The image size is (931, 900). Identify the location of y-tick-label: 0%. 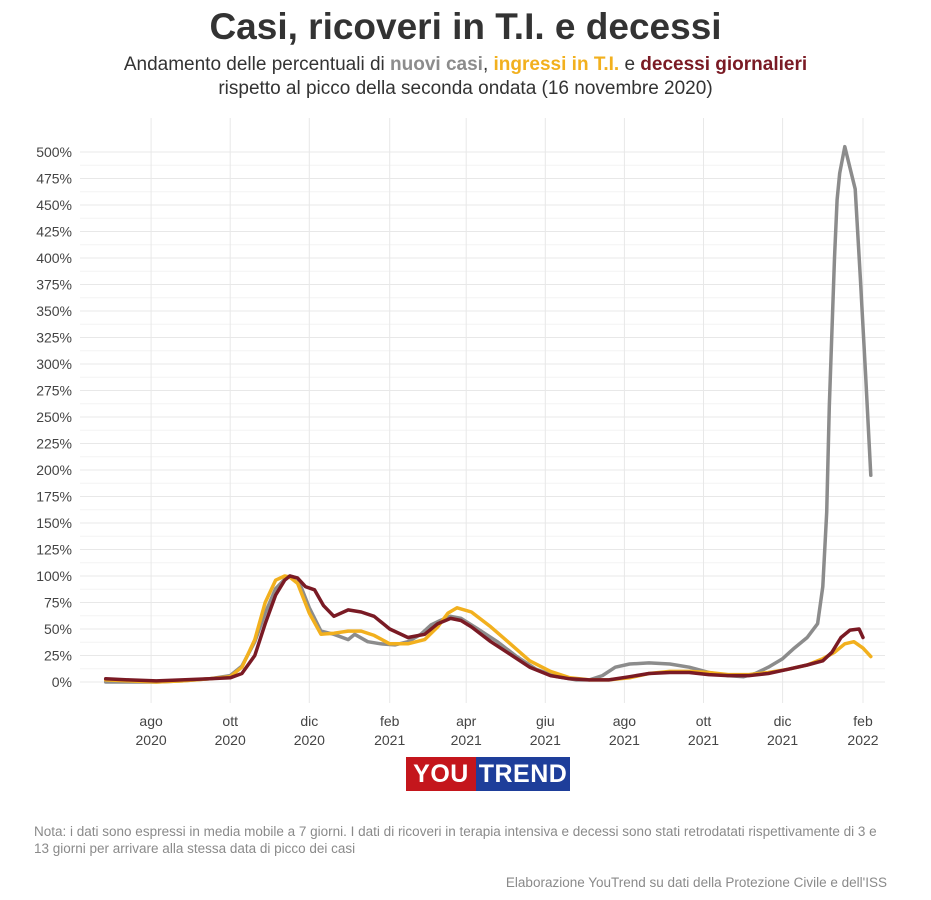
(62, 682).